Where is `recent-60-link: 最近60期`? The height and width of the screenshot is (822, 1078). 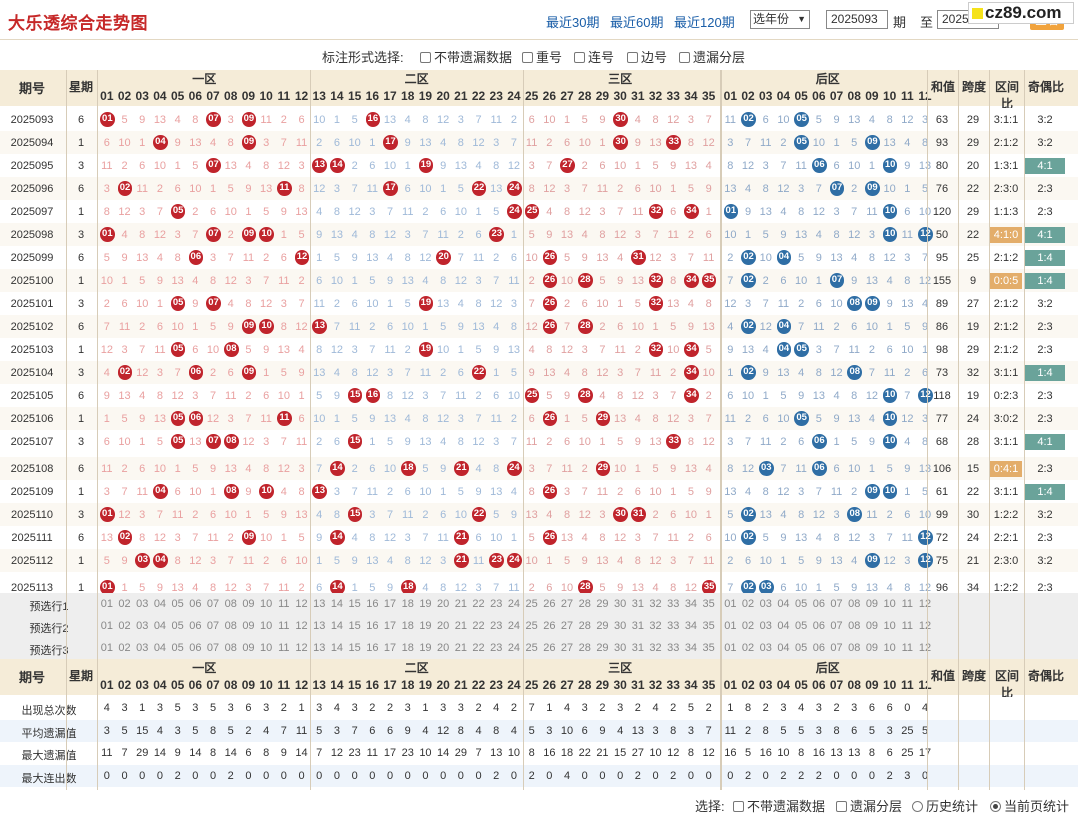 recent-60-link: 最近60期 is located at coordinates (637, 22).